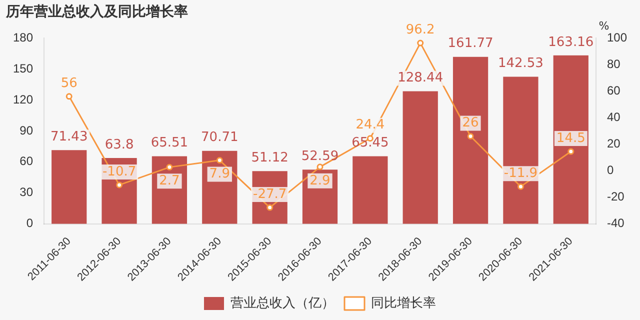  What do you see at coordinates (69, 83) in the screenshot?
I see `data-label: 56` at bounding box center [69, 83].